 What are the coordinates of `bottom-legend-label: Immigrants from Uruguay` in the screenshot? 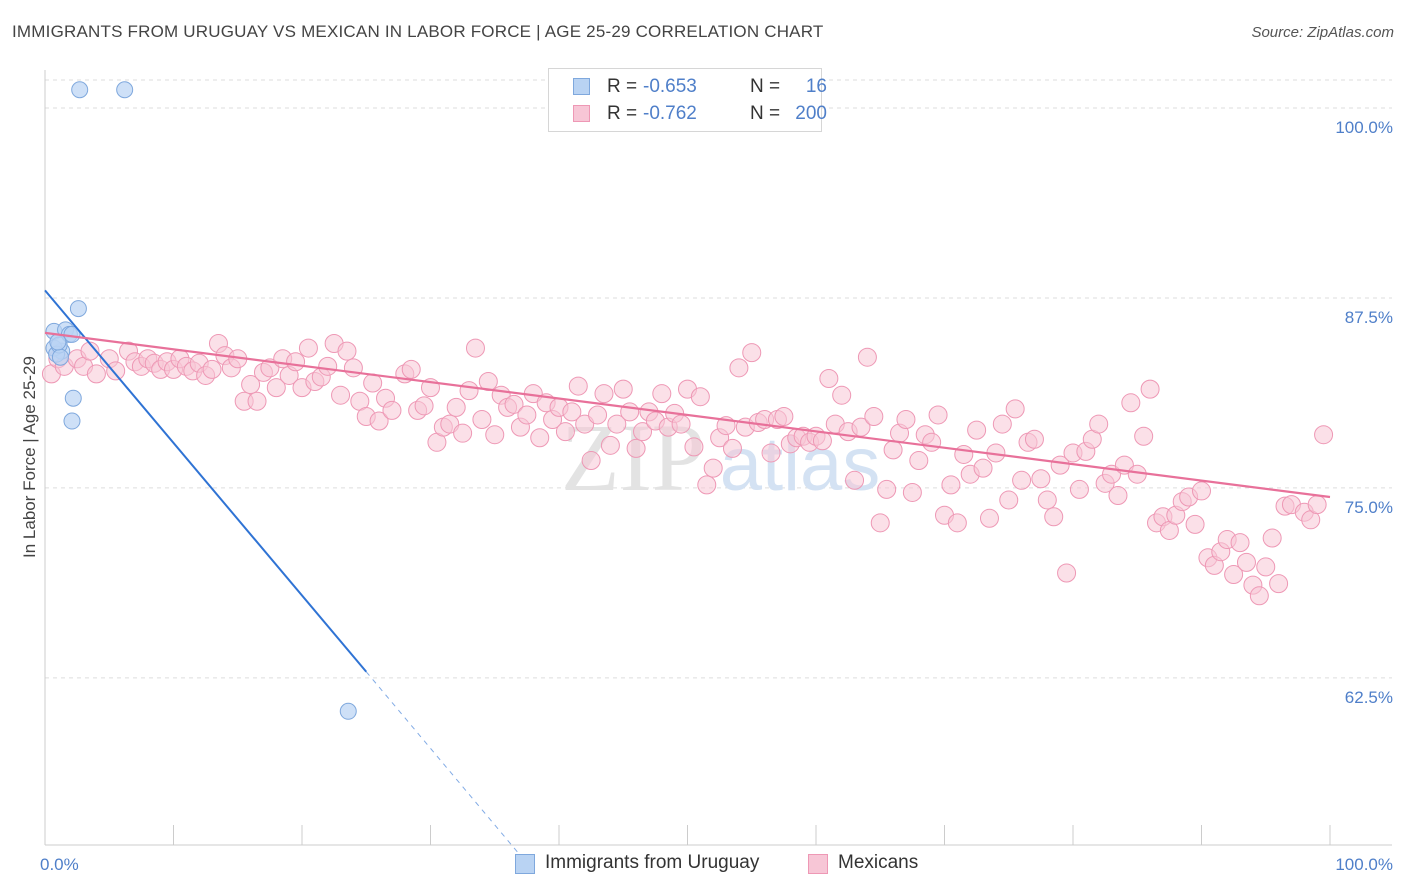 It's located at (652, 862).